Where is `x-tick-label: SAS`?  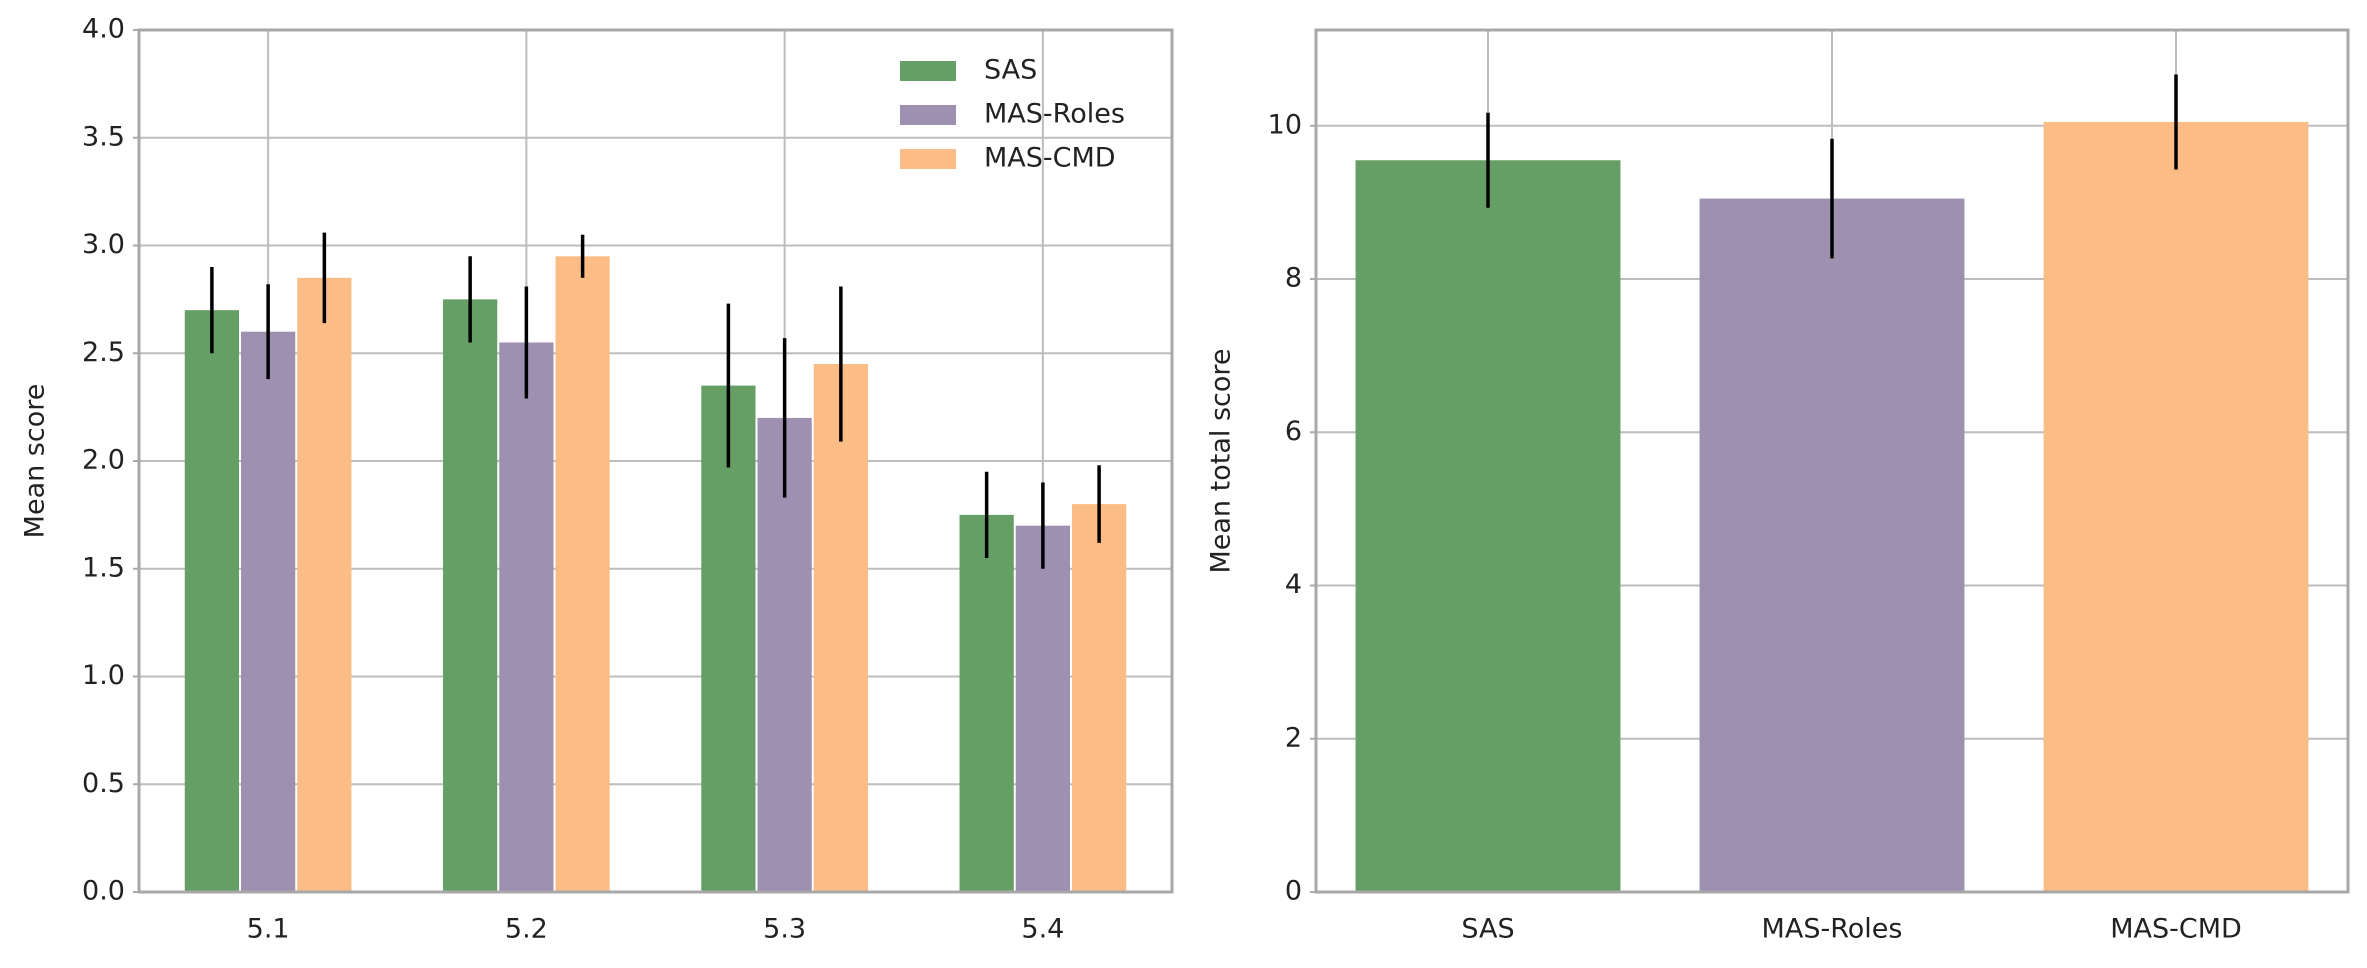 x-tick-label: SAS is located at coordinates (1487, 929).